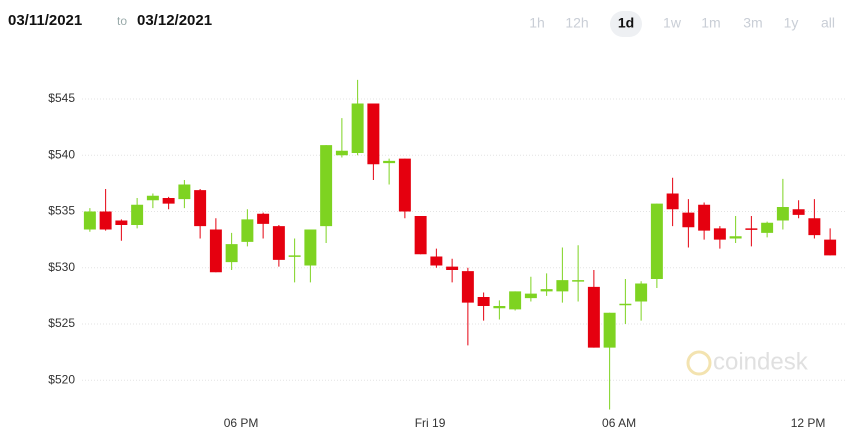  What do you see at coordinates (61, 98) in the screenshot?
I see `y-tick-label: $545` at bounding box center [61, 98].